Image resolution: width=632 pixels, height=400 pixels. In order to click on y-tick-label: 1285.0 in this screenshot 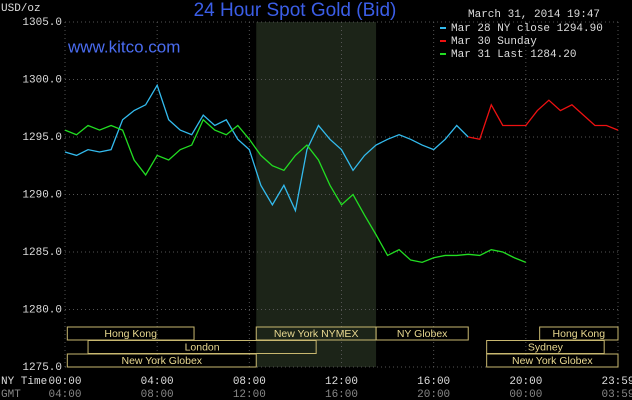, I will do `click(42, 253)`.